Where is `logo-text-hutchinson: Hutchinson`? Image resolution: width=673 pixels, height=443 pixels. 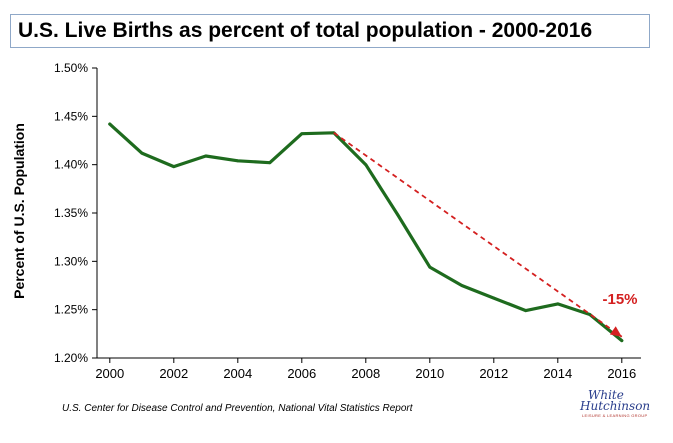 logo-text-hutchinson: Hutchinson is located at coordinates (615, 406).